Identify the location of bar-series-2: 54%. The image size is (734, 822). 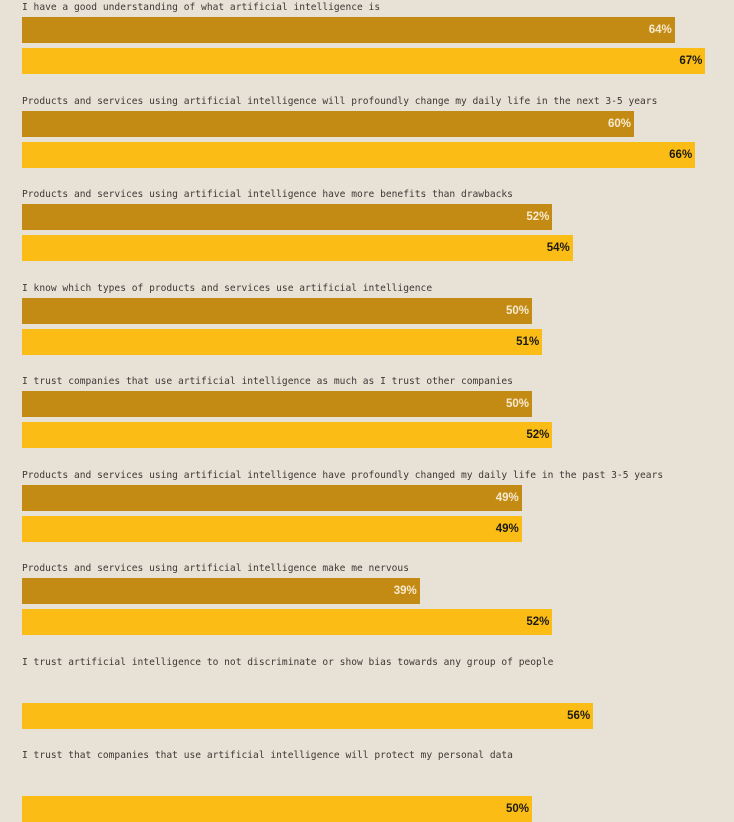
(297, 248).